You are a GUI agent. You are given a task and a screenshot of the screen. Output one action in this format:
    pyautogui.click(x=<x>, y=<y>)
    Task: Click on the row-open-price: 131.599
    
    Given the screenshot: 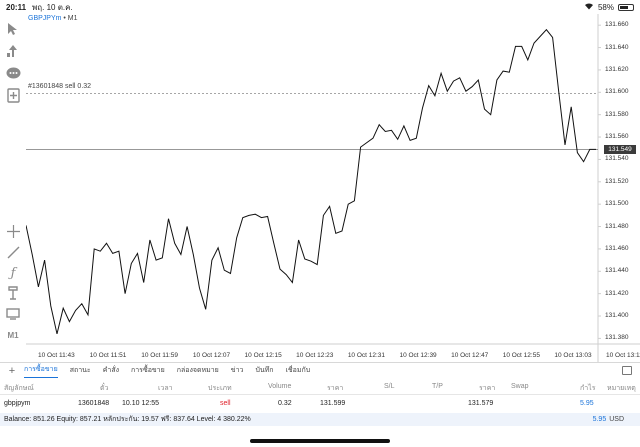 What is the action you would take?
    pyautogui.click(x=333, y=403)
    